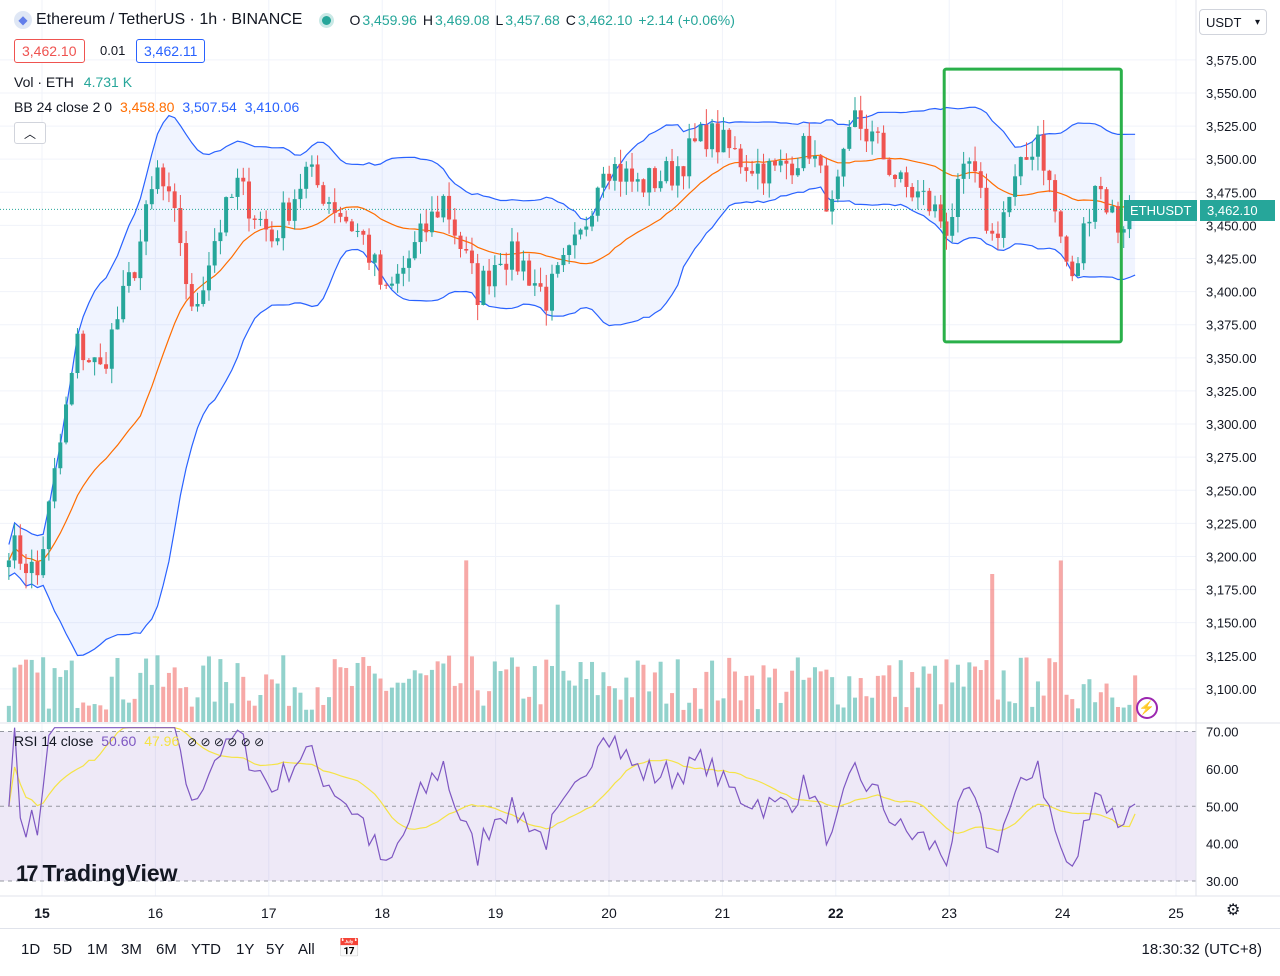  What do you see at coordinates (306, 949) in the screenshot?
I see `range-all: All` at bounding box center [306, 949].